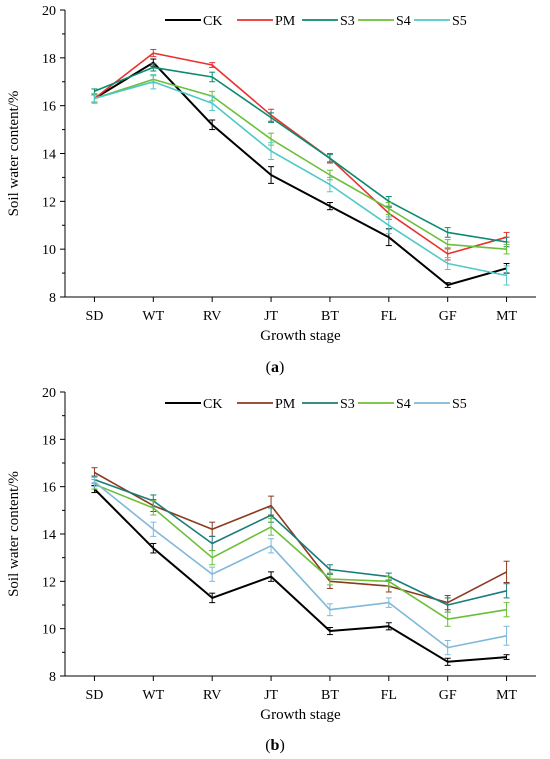 The width and height of the screenshot is (550, 759). I want to click on panel-label-letter: a, so click(275, 367).